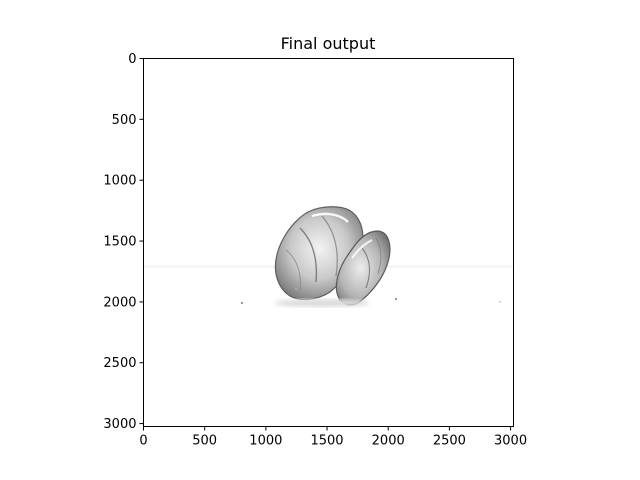 This screenshot has height=480, width=640. Describe the element at coordinates (143, 441) in the screenshot. I see `x-tick-label: 0` at that location.